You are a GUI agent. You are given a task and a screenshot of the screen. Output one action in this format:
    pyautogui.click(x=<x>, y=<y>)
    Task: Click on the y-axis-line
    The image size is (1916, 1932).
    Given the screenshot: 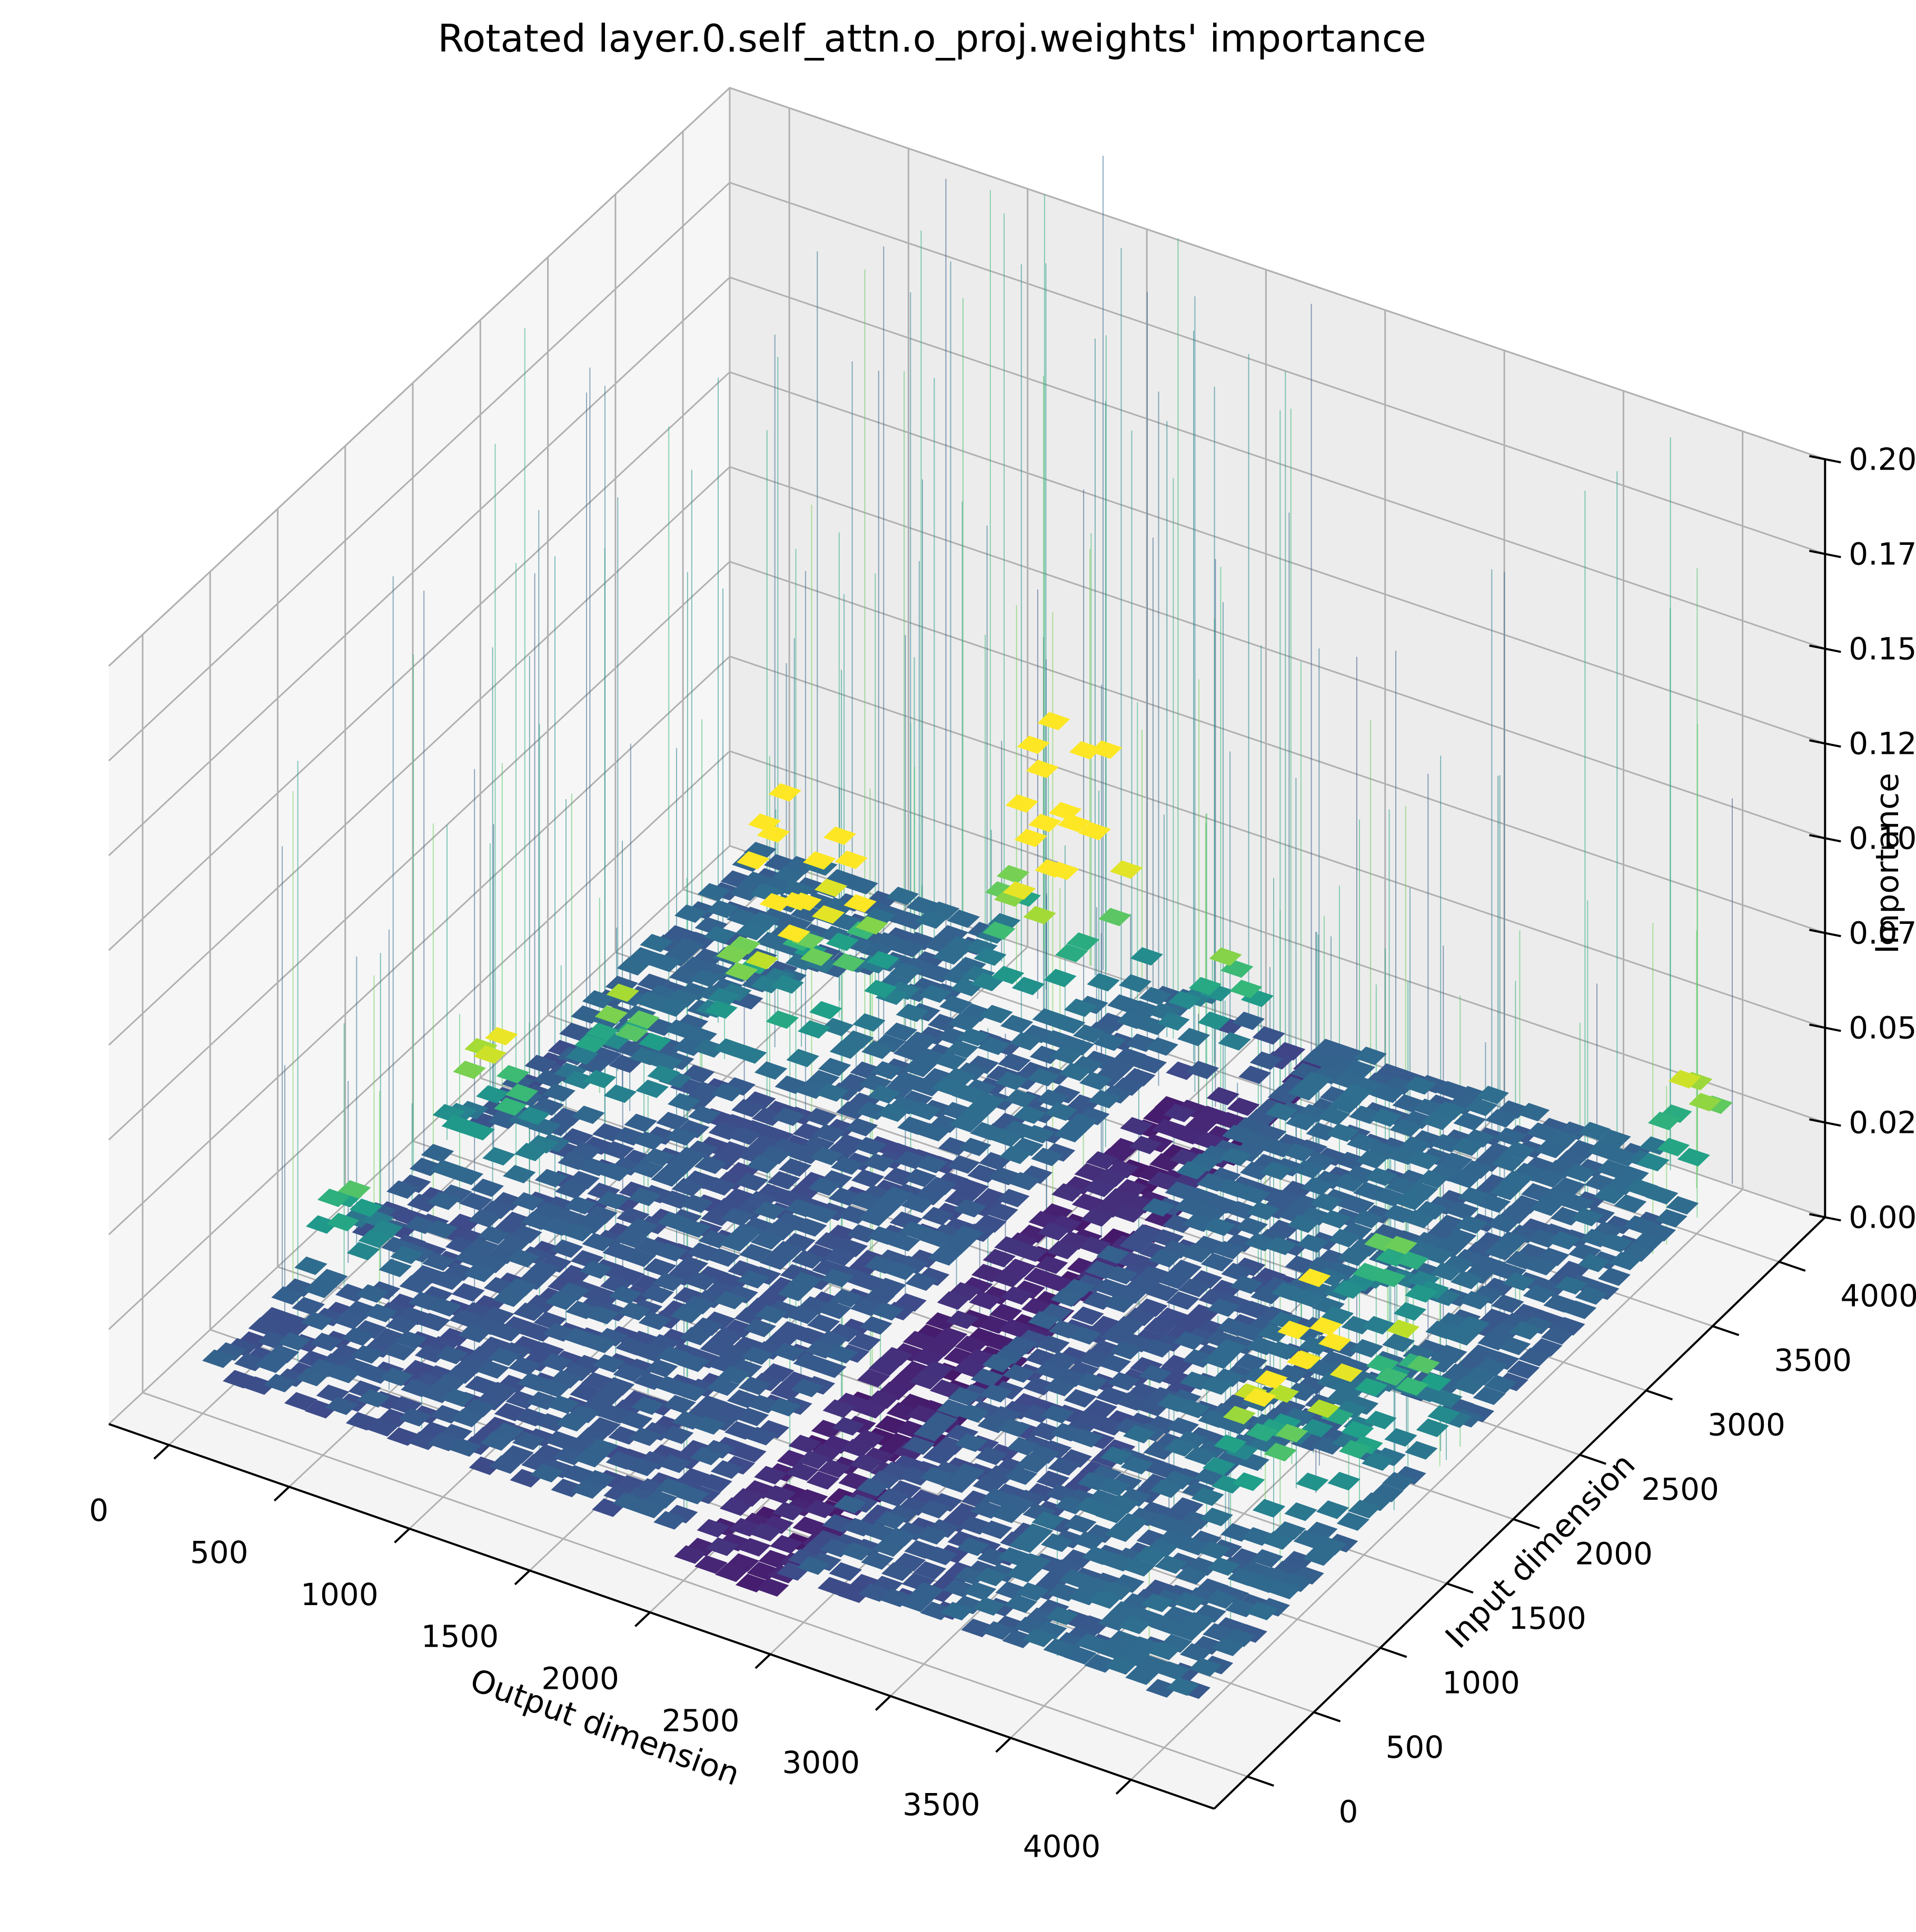 What is the action you would take?
    pyautogui.click(x=1519, y=1513)
    